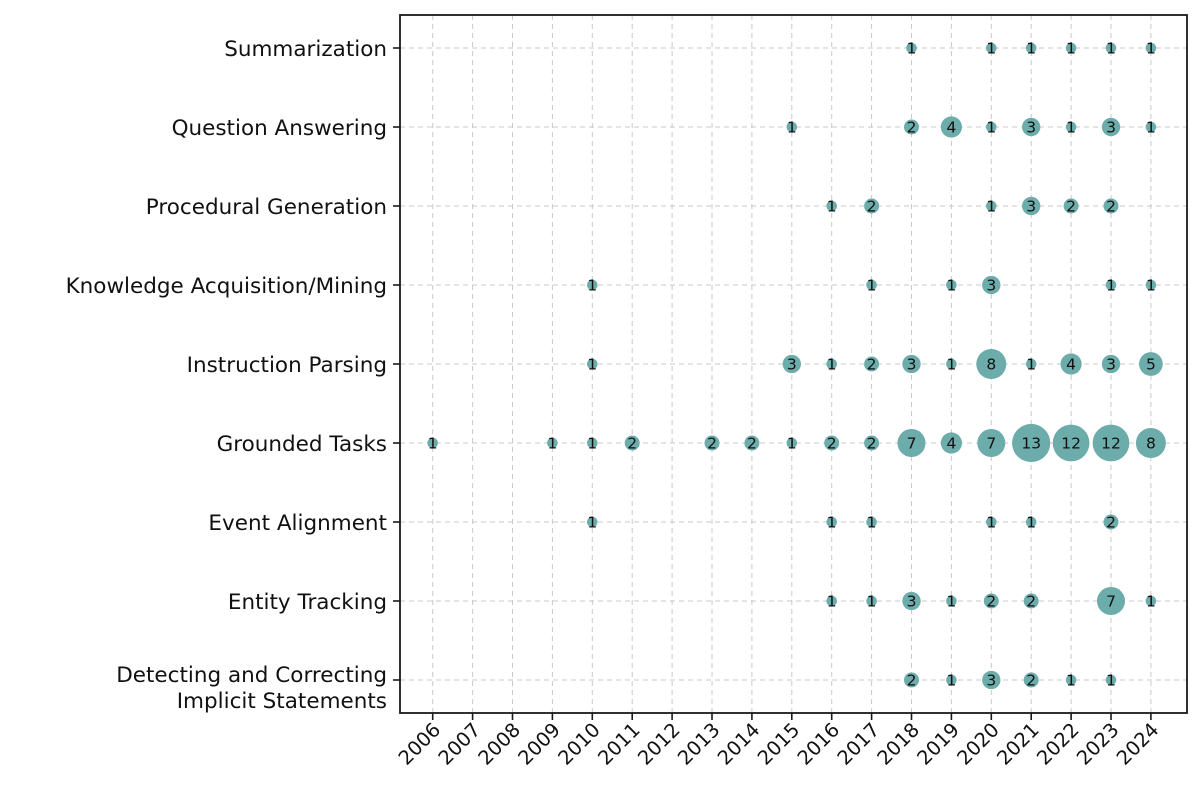 The height and width of the screenshot is (800, 1200). What do you see at coordinates (1057, 743) in the screenshot?
I see `x-tick-label: 2022` at bounding box center [1057, 743].